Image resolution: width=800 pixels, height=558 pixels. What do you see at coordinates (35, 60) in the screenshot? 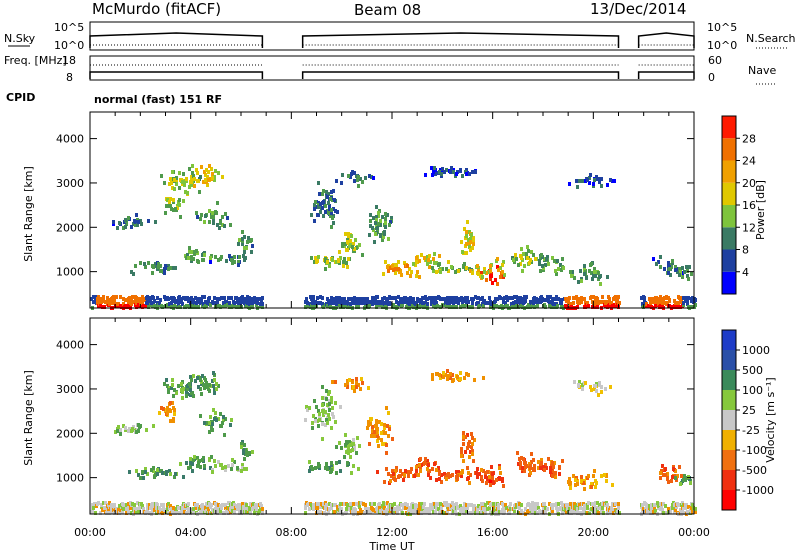
I see `freq-label: Freq. [MHz]` at bounding box center [35, 60].